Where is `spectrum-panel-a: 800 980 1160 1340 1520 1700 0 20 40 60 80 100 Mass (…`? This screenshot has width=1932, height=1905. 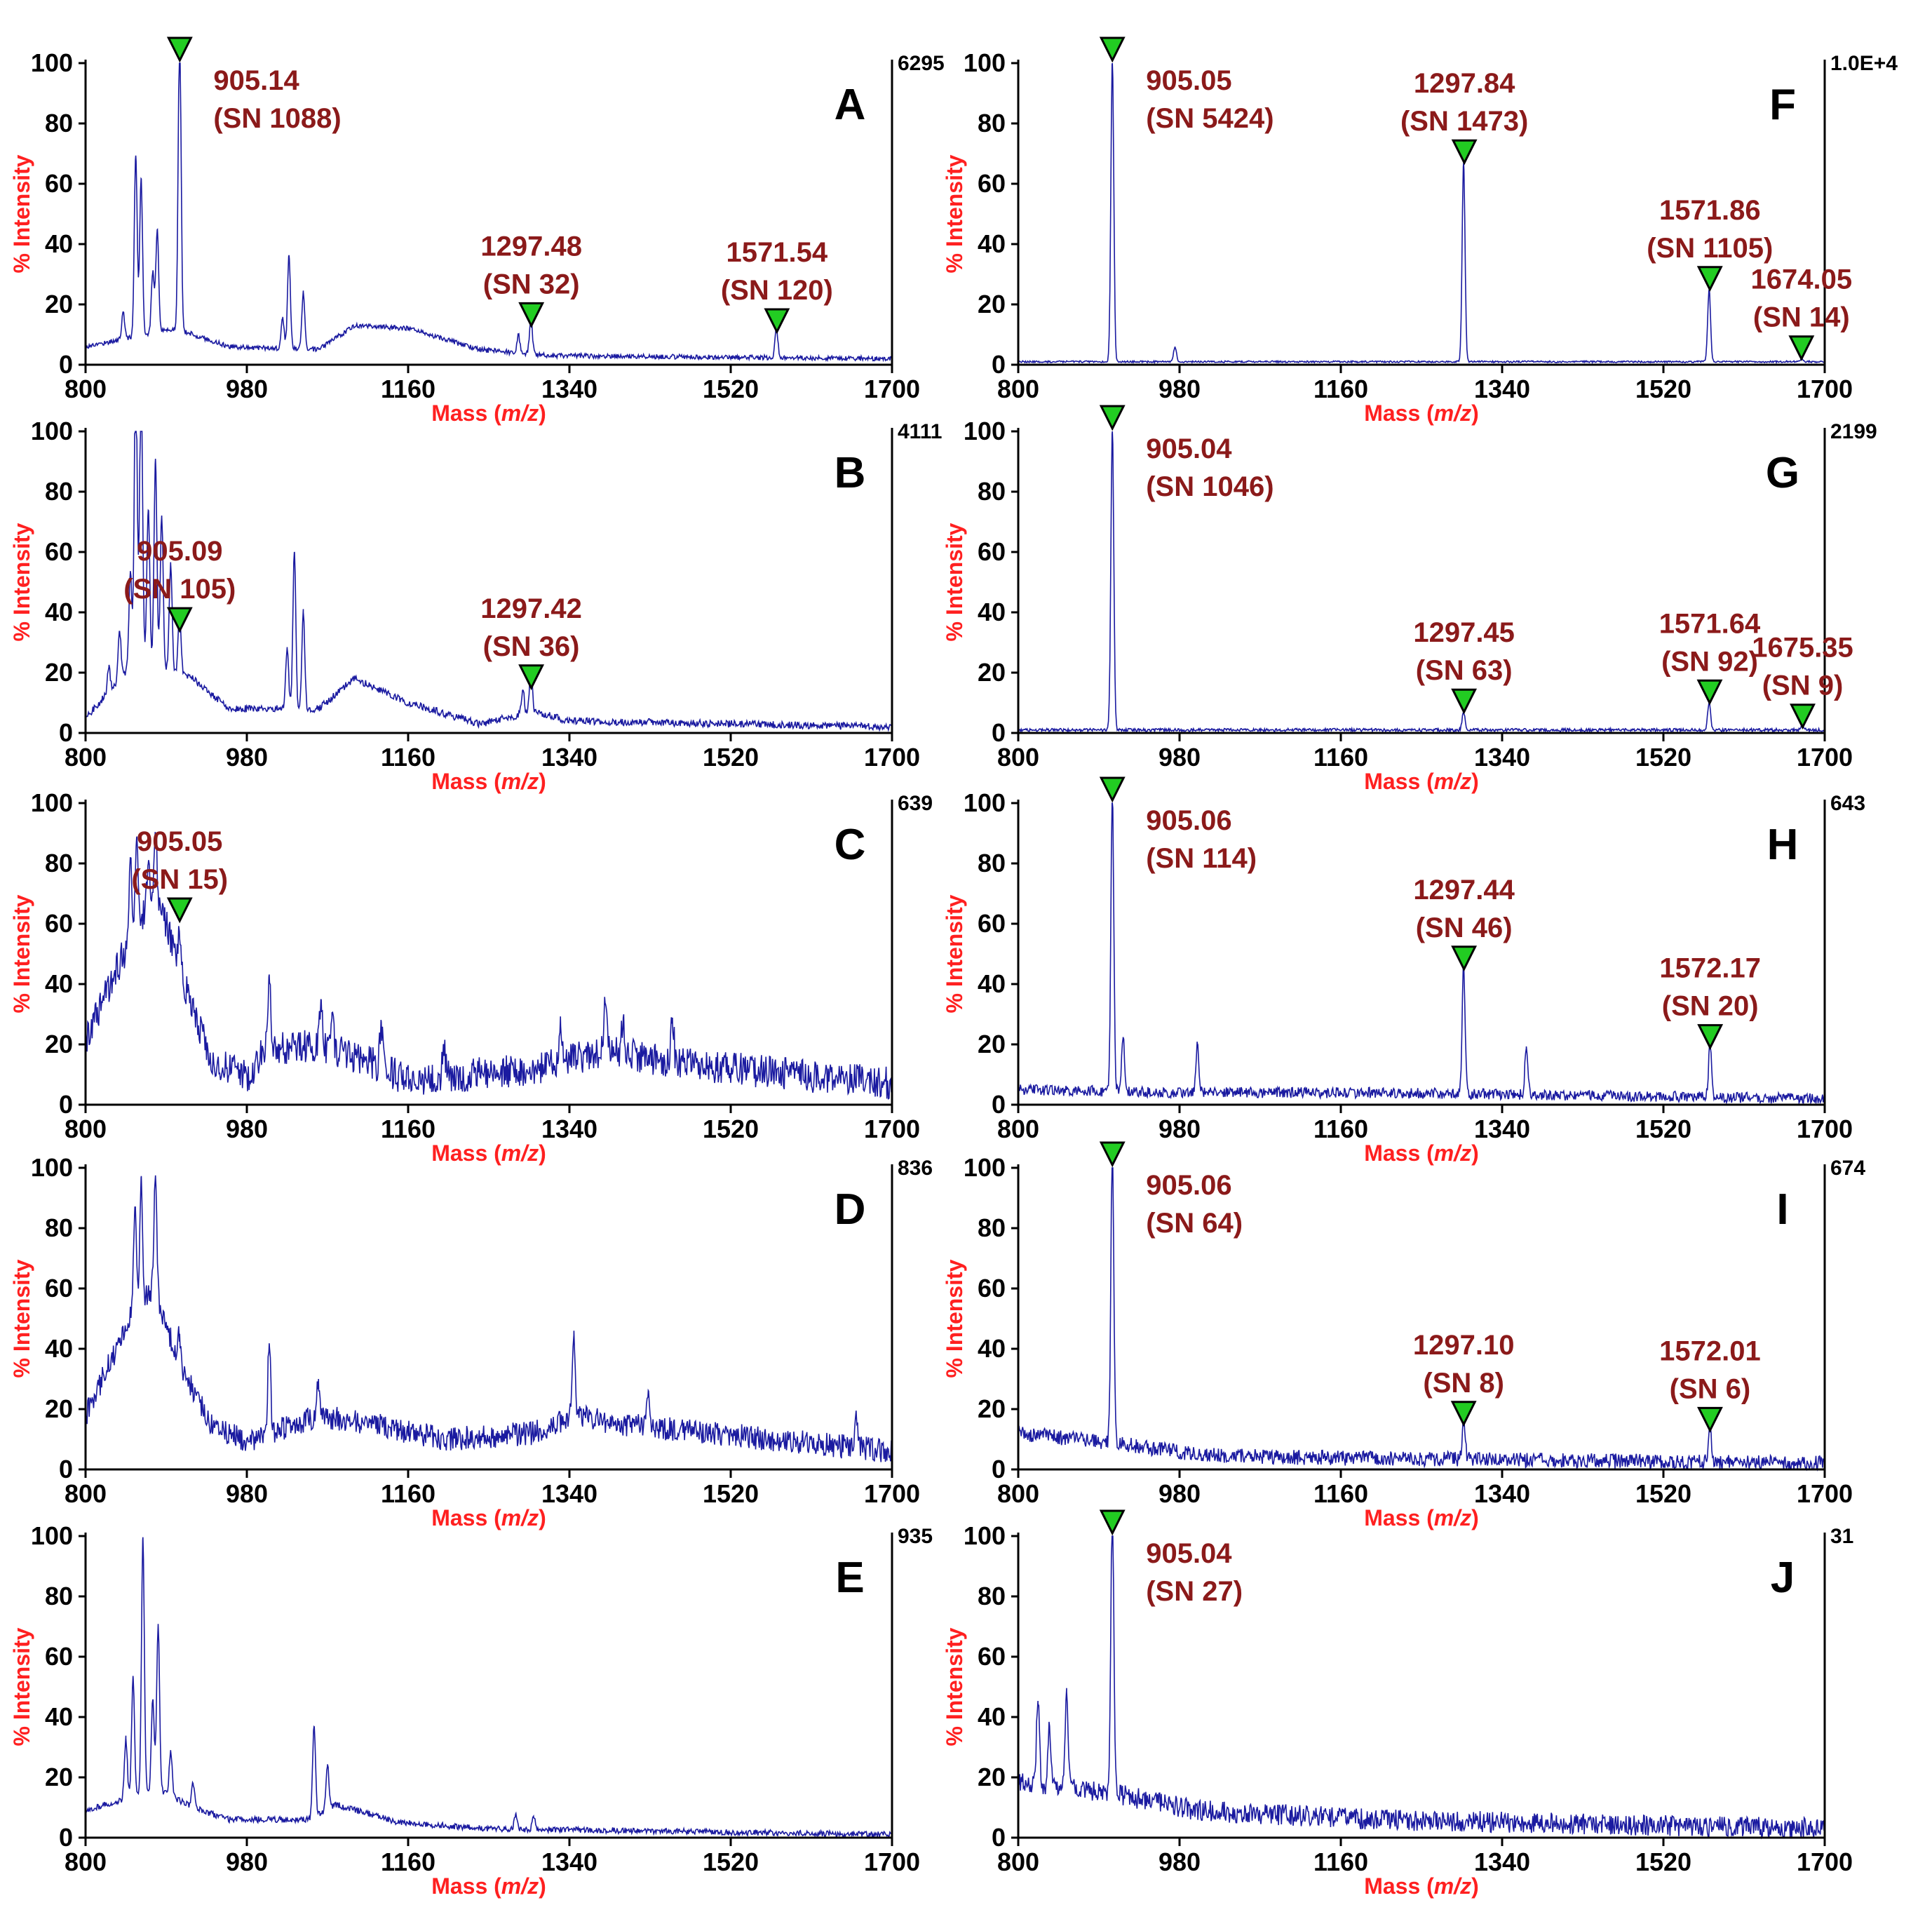 spectrum-panel-a: 800 980 1160 1340 1520 1700 0 20 40 60 80 100 Mass (… is located at coordinates (477, 231).